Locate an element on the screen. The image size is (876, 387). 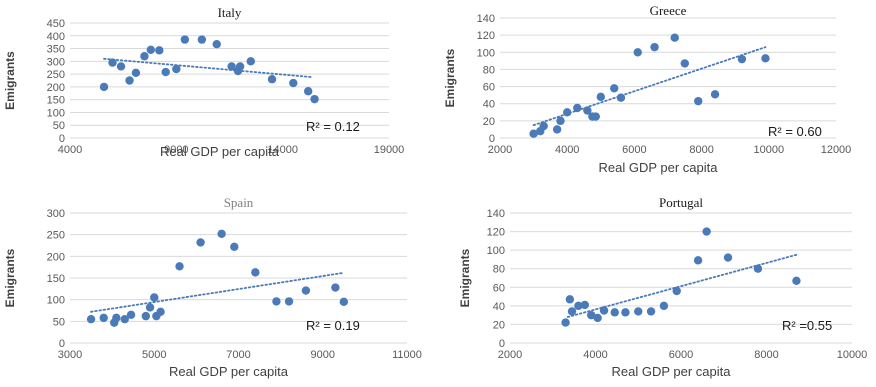
chart-title: Greece is located at coordinates (668, 10).